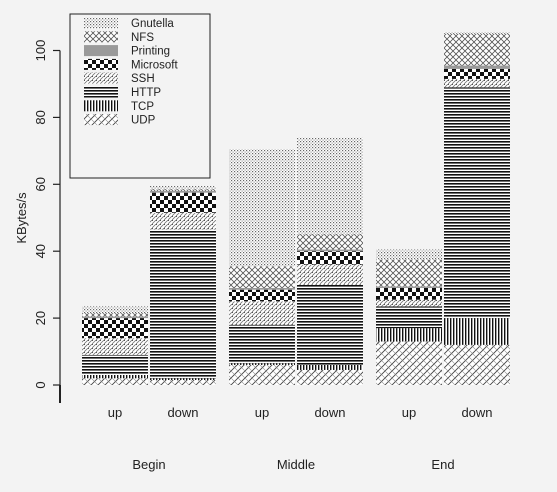  What do you see at coordinates (154, 65) in the screenshot?
I see `legend-label-microsoft: Microsoft` at bounding box center [154, 65].